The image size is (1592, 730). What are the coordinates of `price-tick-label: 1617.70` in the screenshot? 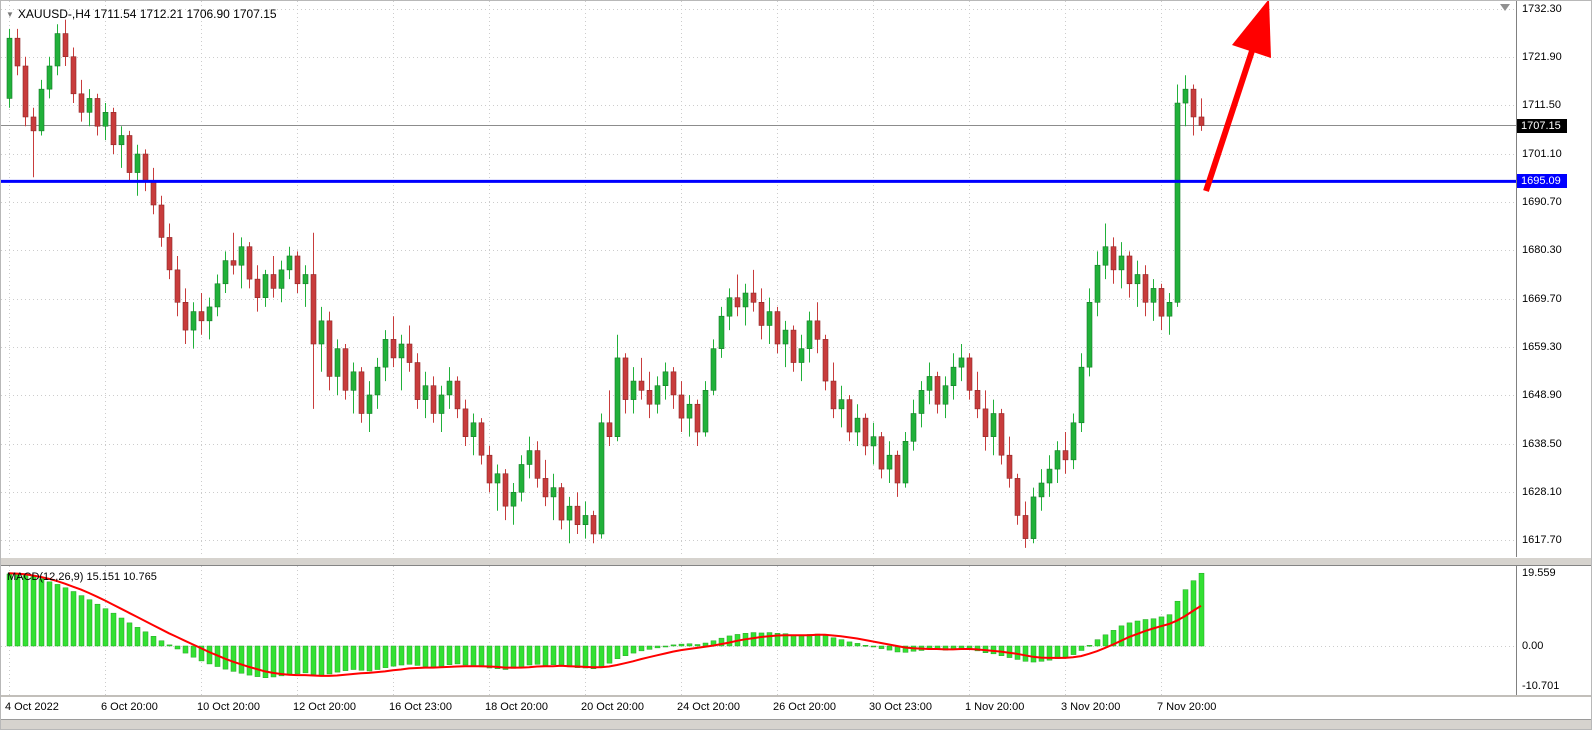 It's located at (1542, 540).